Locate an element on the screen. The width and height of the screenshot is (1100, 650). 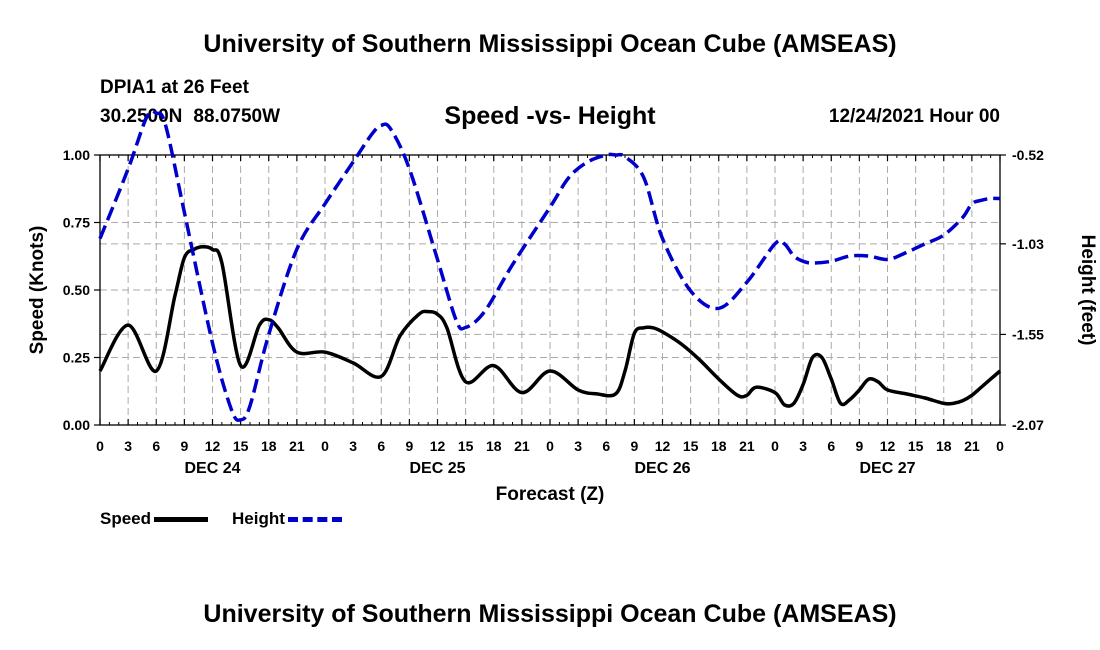
y-left-tick-label: 0.00 is located at coordinates (76, 425).